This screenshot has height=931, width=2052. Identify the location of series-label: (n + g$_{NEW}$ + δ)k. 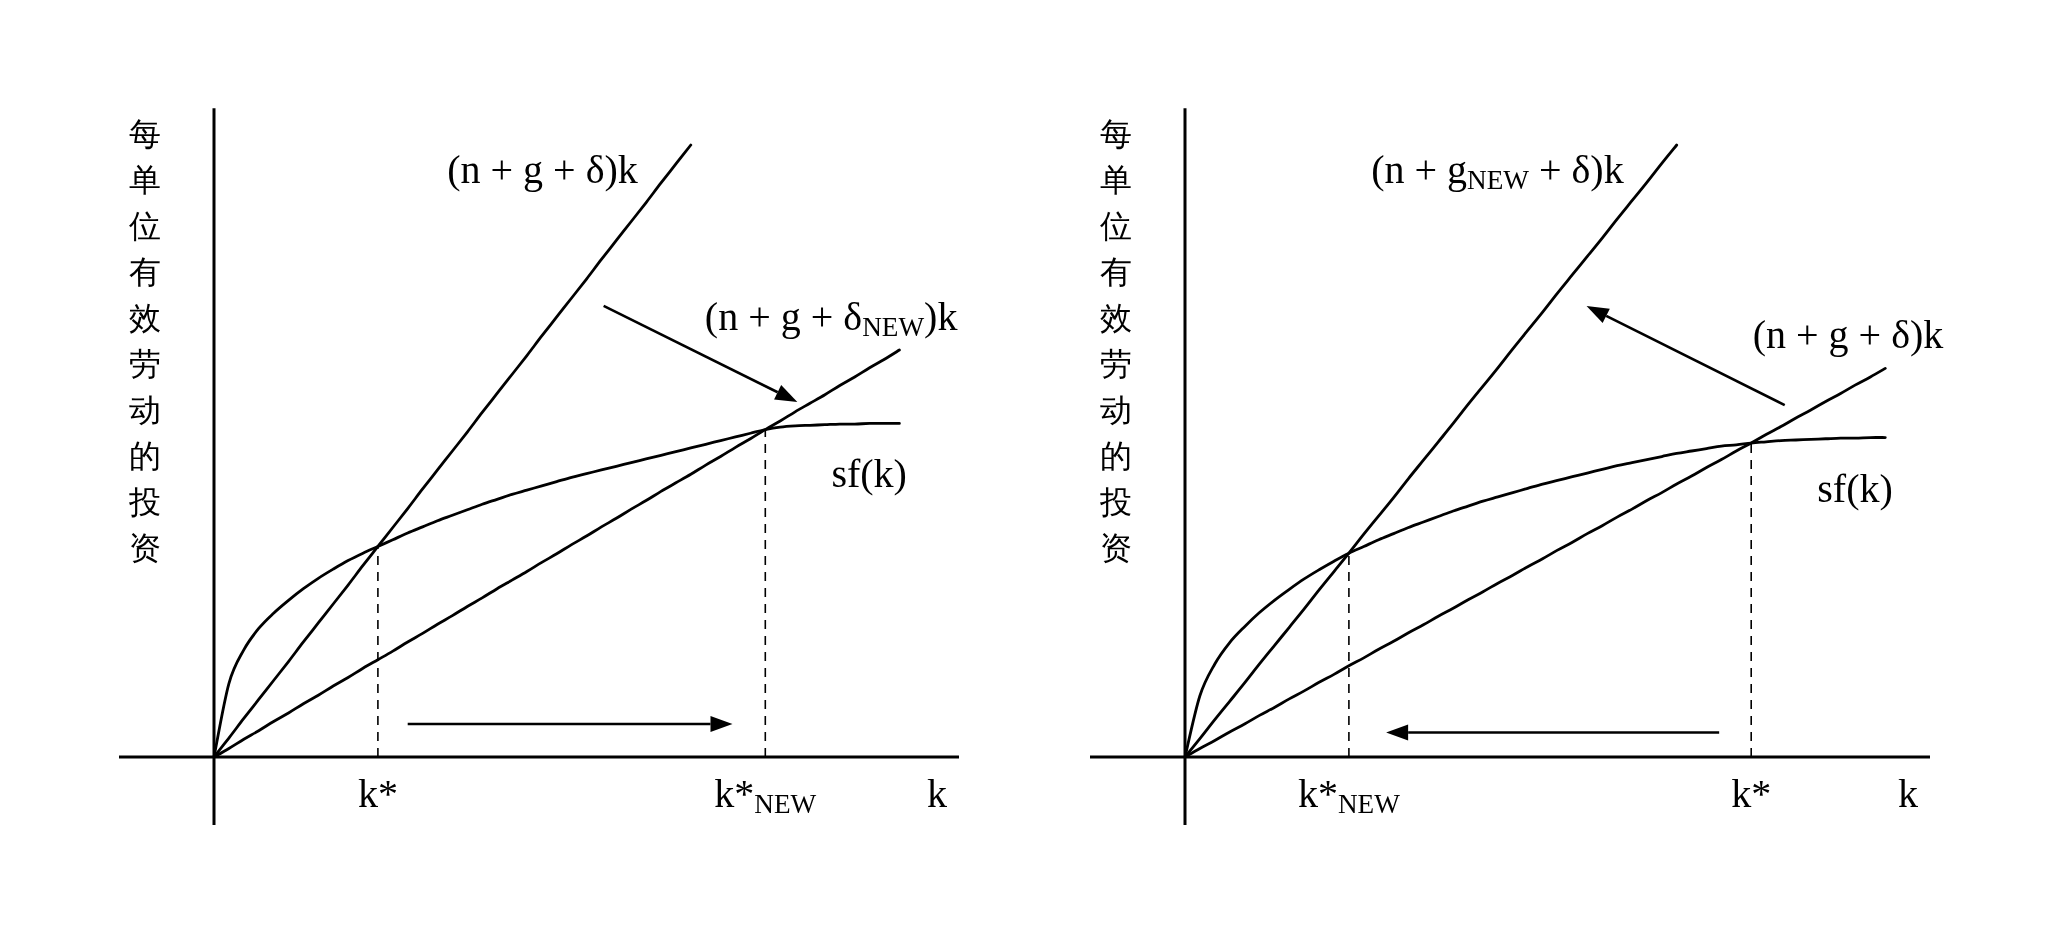
(1497, 171).